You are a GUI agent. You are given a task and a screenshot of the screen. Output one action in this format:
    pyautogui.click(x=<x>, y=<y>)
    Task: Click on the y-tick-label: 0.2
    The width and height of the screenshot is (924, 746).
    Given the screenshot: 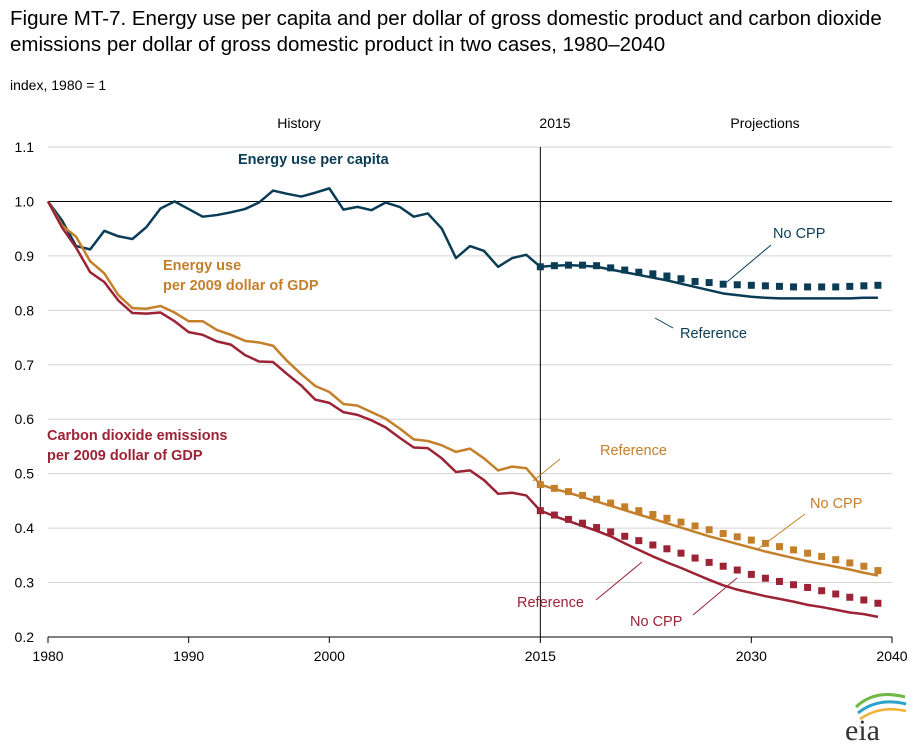 What is the action you would take?
    pyautogui.click(x=25, y=637)
    